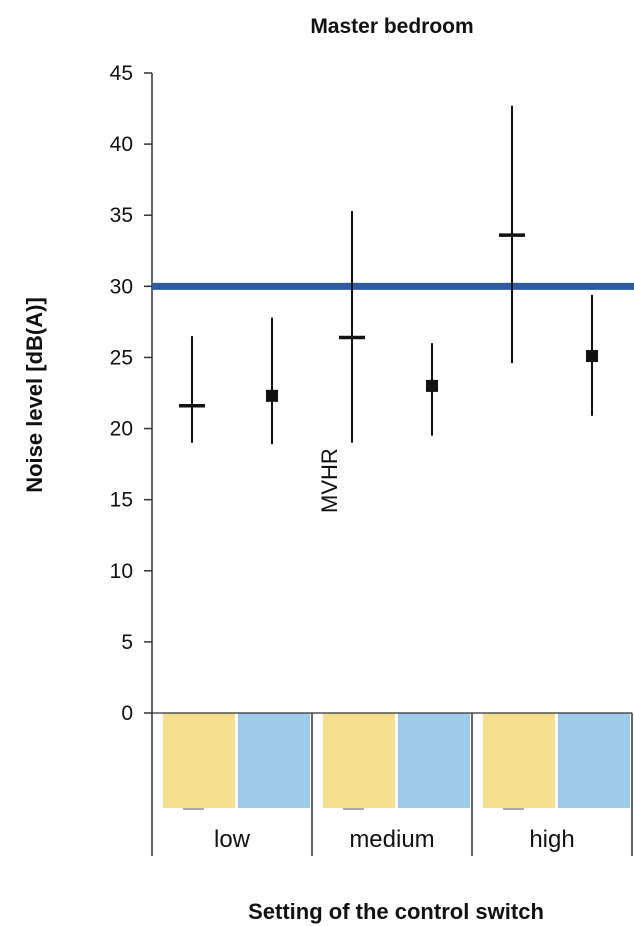  What do you see at coordinates (274, 760) in the screenshot?
I see `box-low-blue` at bounding box center [274, 760].